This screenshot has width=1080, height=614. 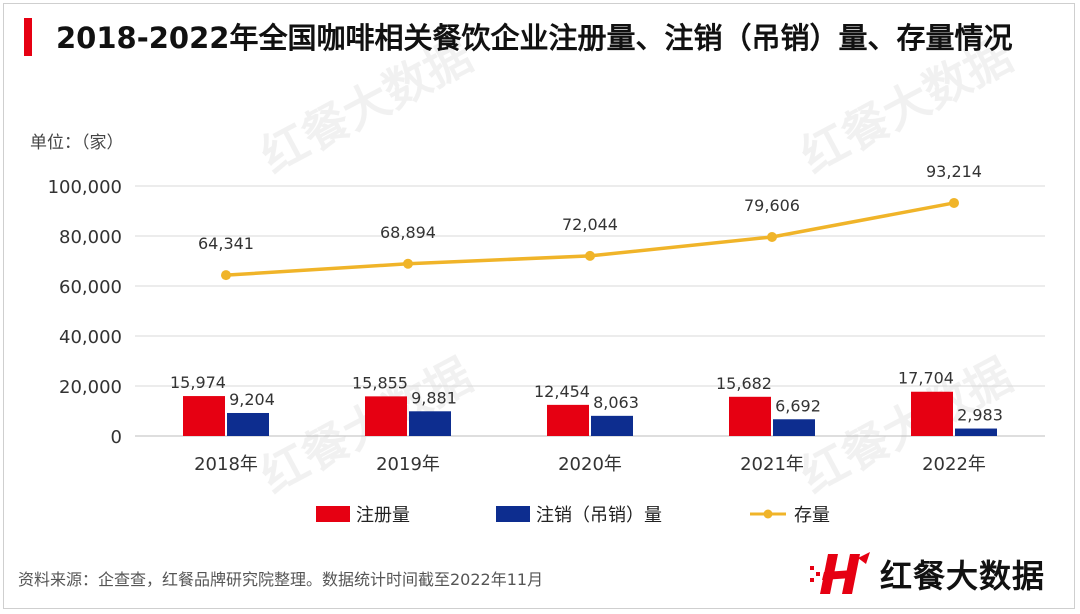 I want to click on legend-registered: 注册量, so click(x=363, y=515).